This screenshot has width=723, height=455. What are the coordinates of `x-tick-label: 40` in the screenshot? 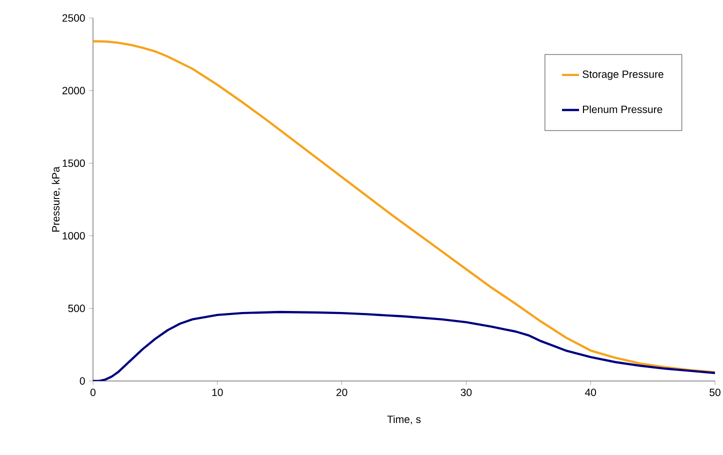 It's located at (590, 392).